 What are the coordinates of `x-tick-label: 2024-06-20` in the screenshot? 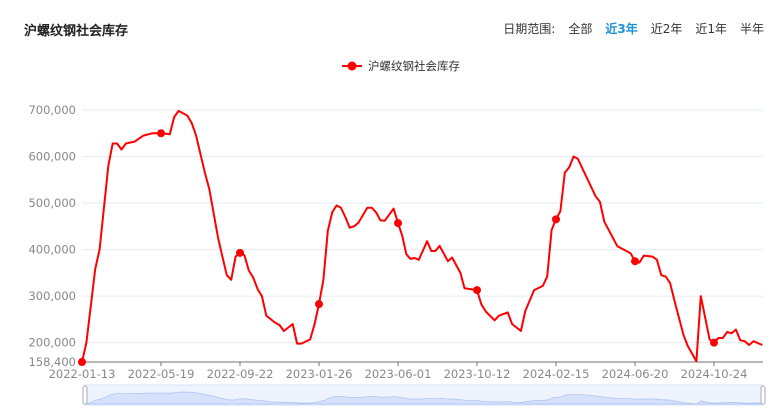 It's located at (635, 374).